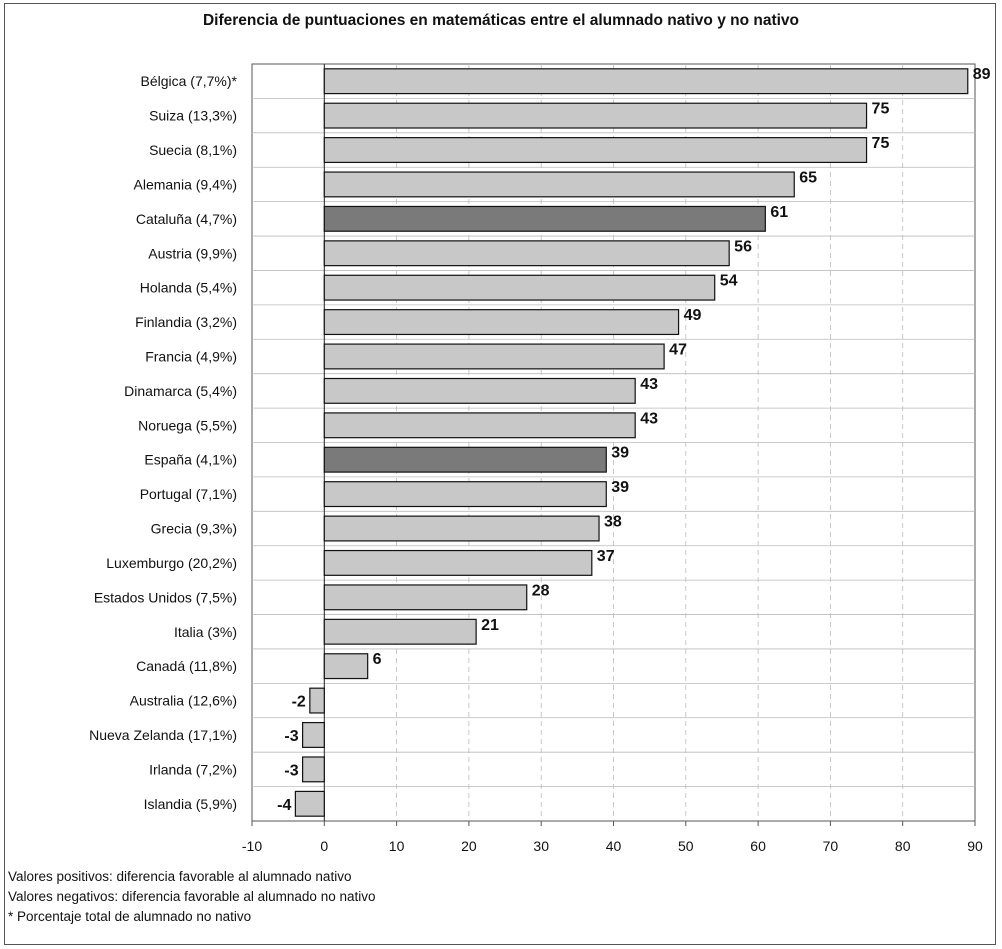 Image resolution: width=1002 pixels, height=949 pixels. Describe the element at coordinates (193, 116) in the screenshot. I see `category-label: Suiza (13,3%)` at that location.